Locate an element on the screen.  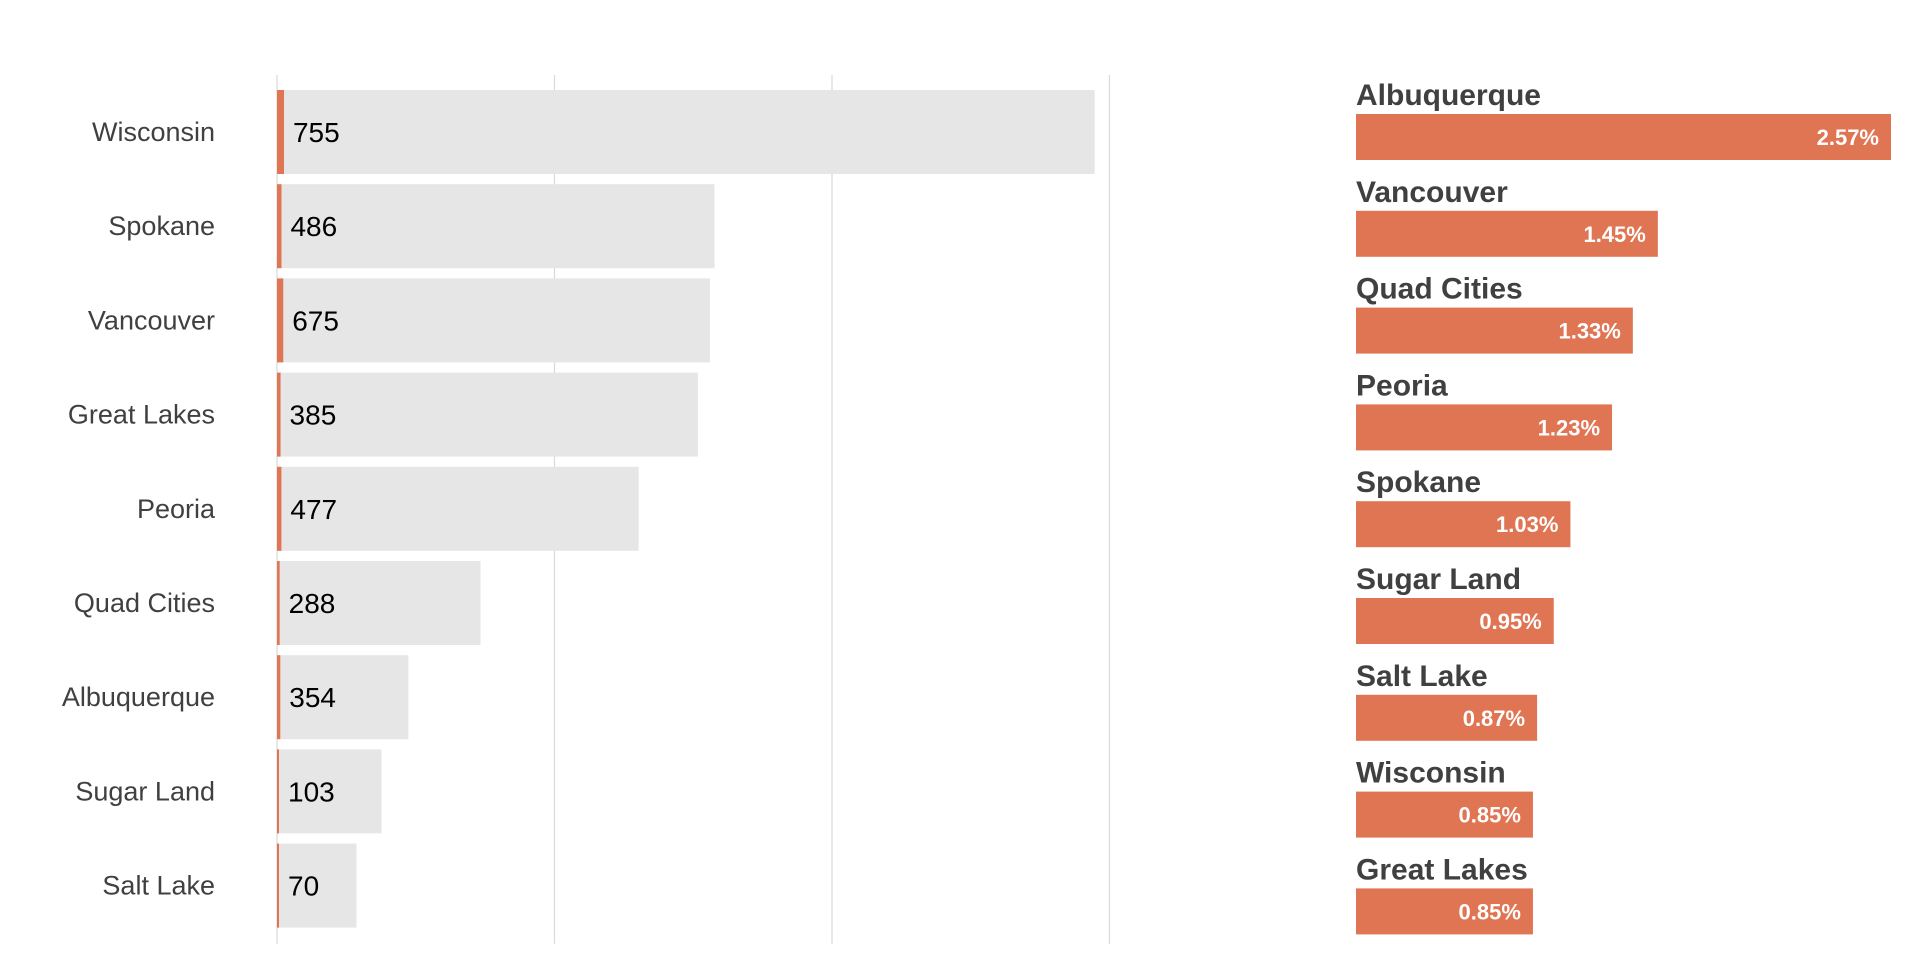
value-labels: 755 486 675 385 477 288 354 103 70 is located at coordinates (314, 509).